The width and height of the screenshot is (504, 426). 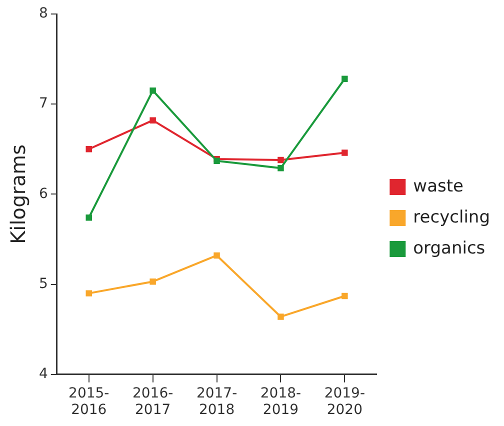 I want to click on legend-label: recycling, so click(x=451, y=217).